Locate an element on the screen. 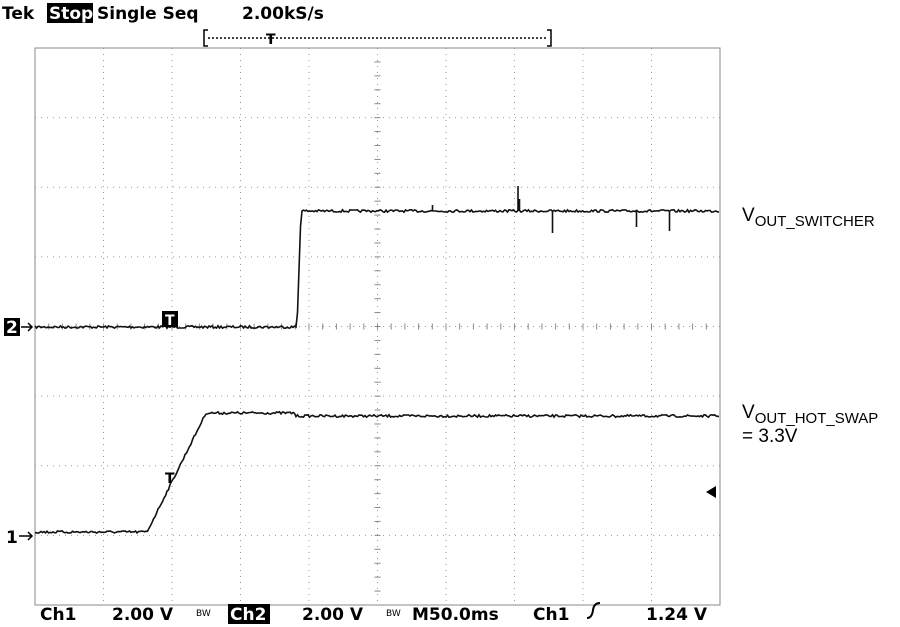  sample-rate: 2.00kS/s is located at coordinates (283, 14).